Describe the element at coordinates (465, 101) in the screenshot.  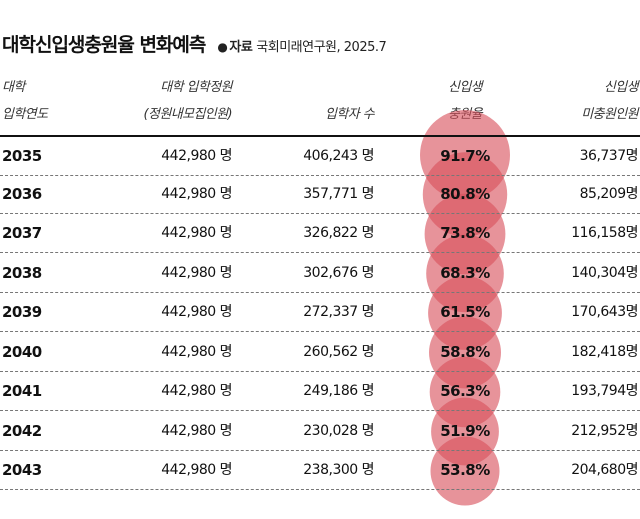
I see `header-rate: 신입생 충원율` at that location.